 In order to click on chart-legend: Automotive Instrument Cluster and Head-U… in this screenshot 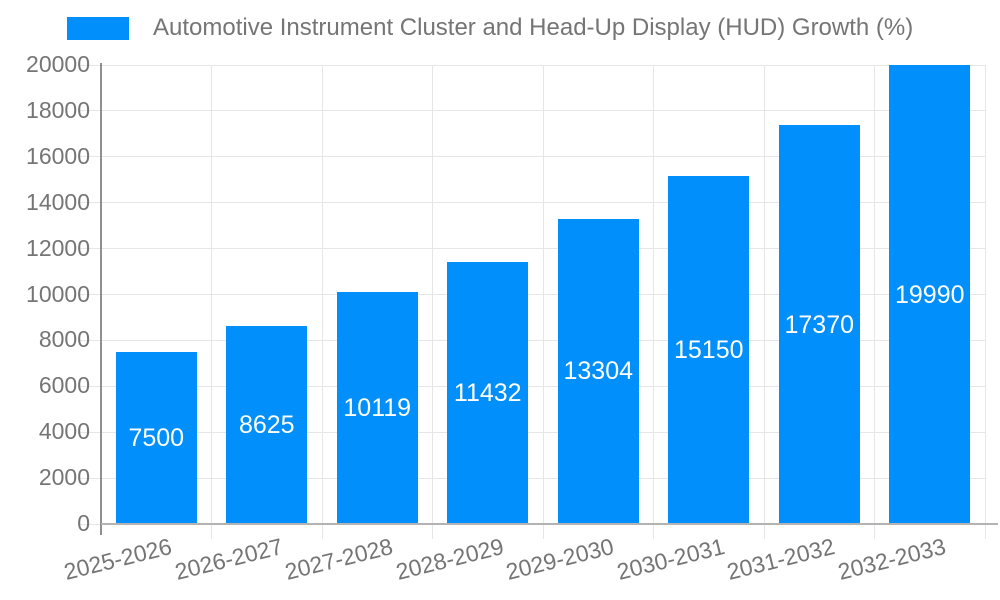, I will do `click(490, 28)`.